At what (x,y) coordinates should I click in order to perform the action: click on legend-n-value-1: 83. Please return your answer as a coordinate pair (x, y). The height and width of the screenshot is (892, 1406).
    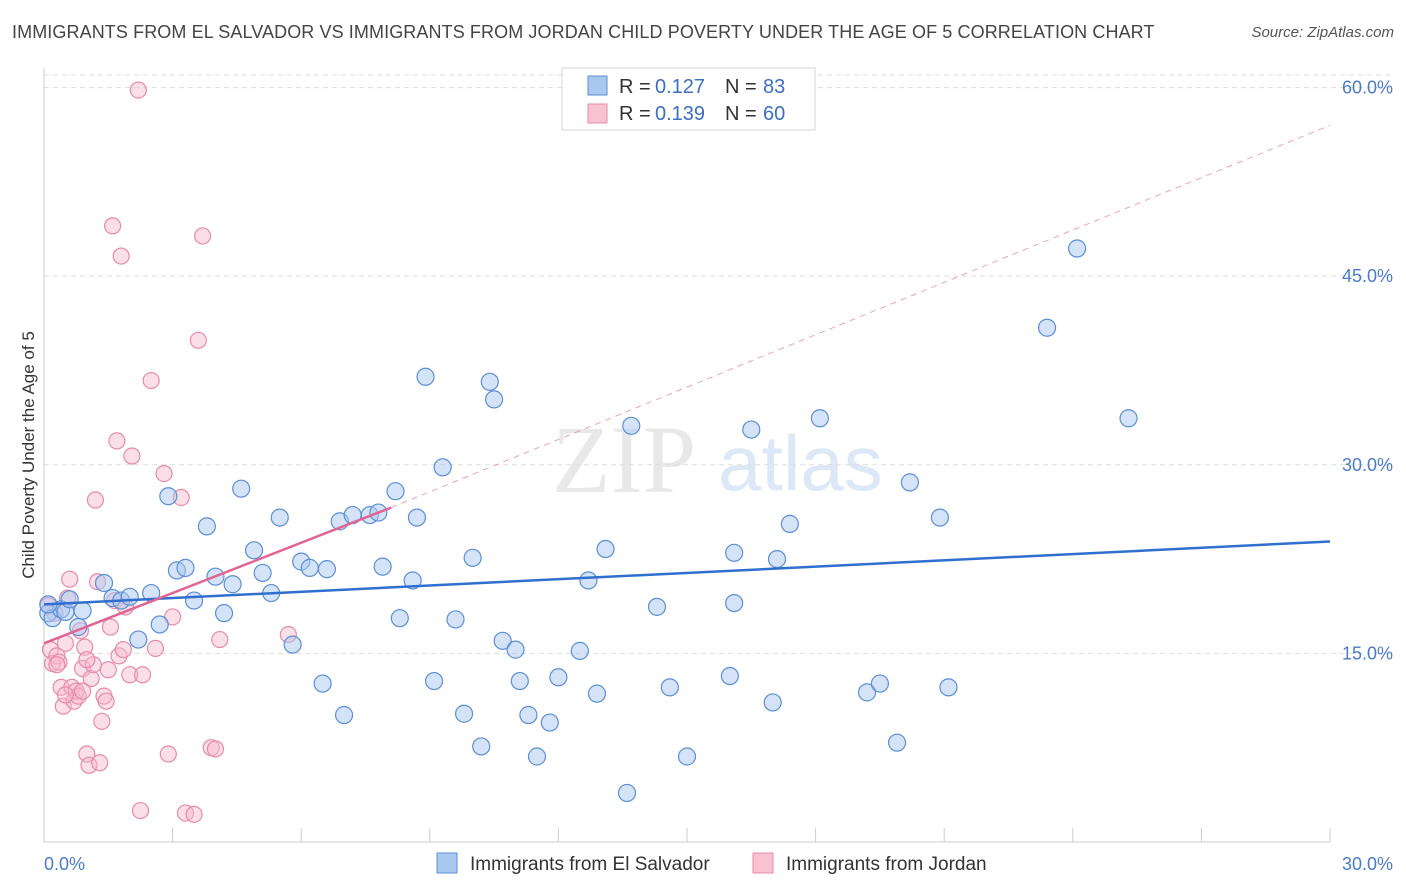
    Looking at the image, I should click on (774, 87).